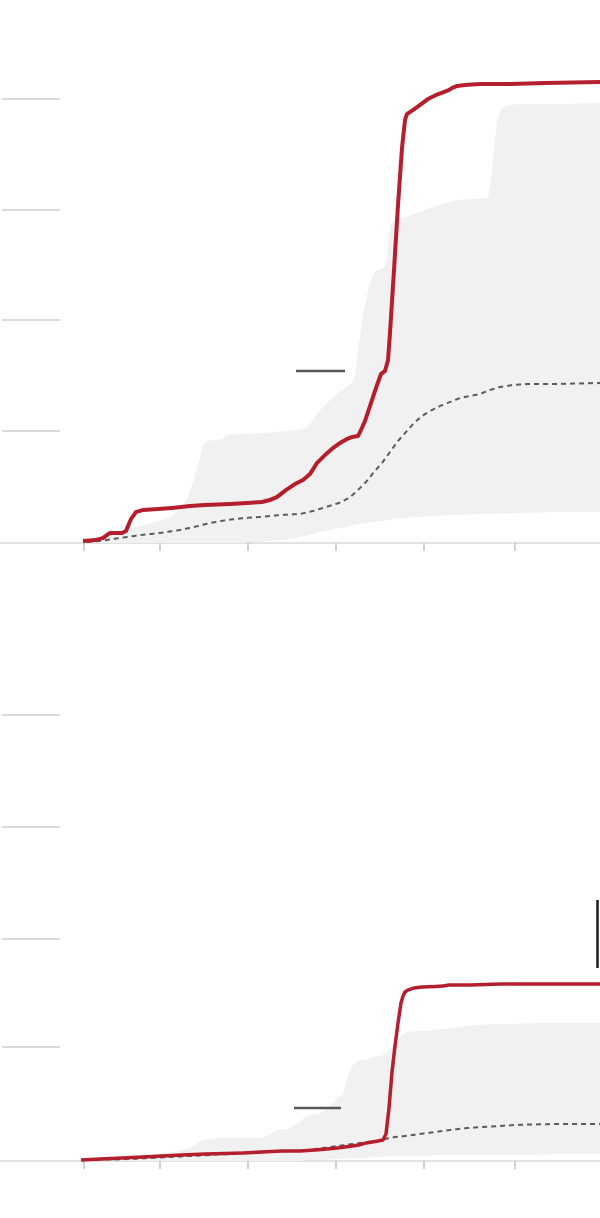 This screenshot has height=1218, width=600. I want to click on estimate-range-band, so click(359, 1092).